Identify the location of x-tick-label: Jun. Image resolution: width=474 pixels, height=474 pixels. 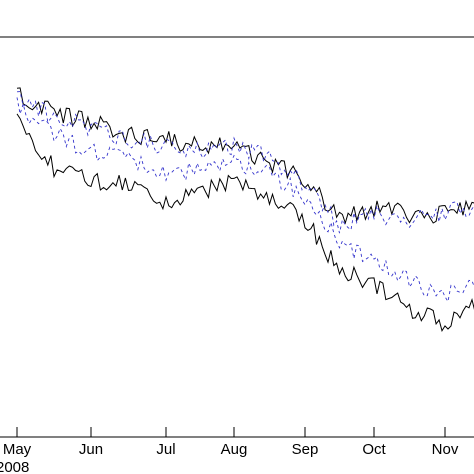
(91, 449).